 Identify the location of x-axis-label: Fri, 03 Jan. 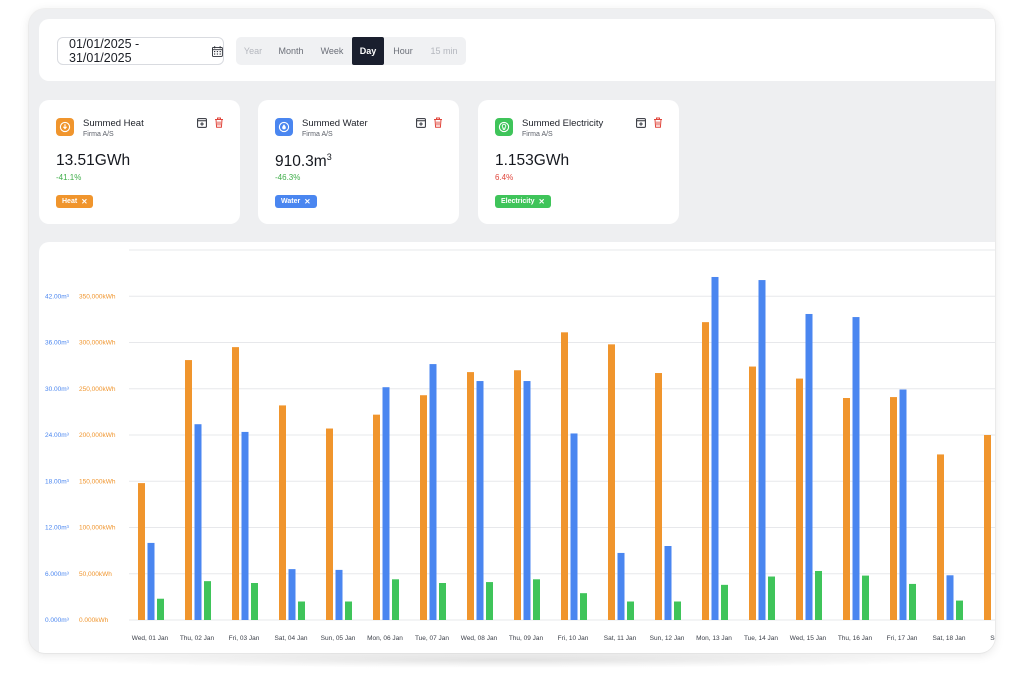
(244, 638).